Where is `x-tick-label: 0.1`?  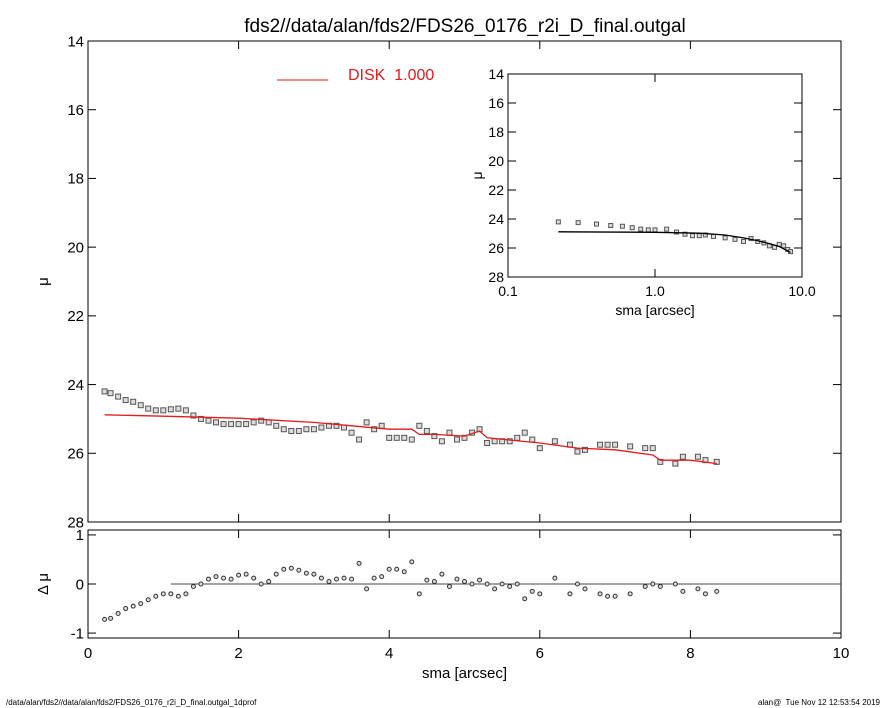 x-tick-label: 0.1 is located at coordinates (508, 291).